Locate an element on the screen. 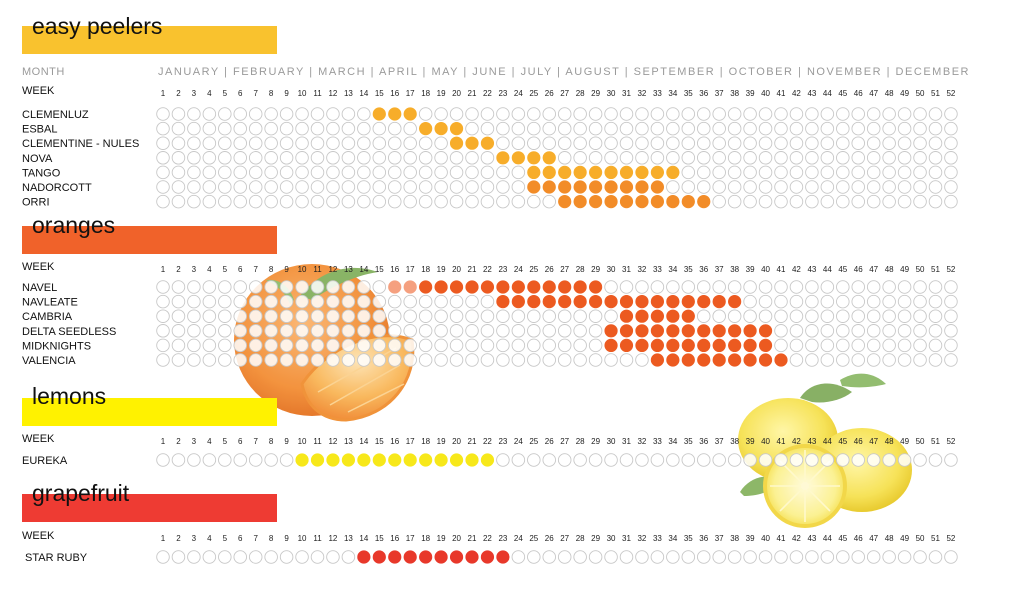 The width and height of the screenshot is (1024, 612). week-tick-label: 21 is located at coordinates (472, 538).